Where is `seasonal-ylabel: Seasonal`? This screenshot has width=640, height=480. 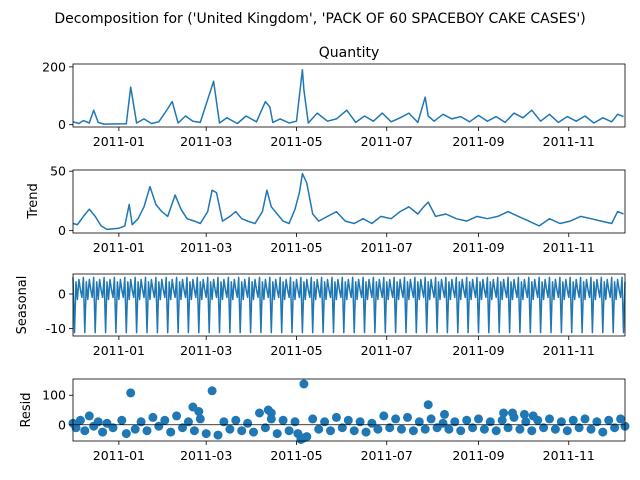
seasonal-ylabel: Seasonal is located at coordinates (22, 305).